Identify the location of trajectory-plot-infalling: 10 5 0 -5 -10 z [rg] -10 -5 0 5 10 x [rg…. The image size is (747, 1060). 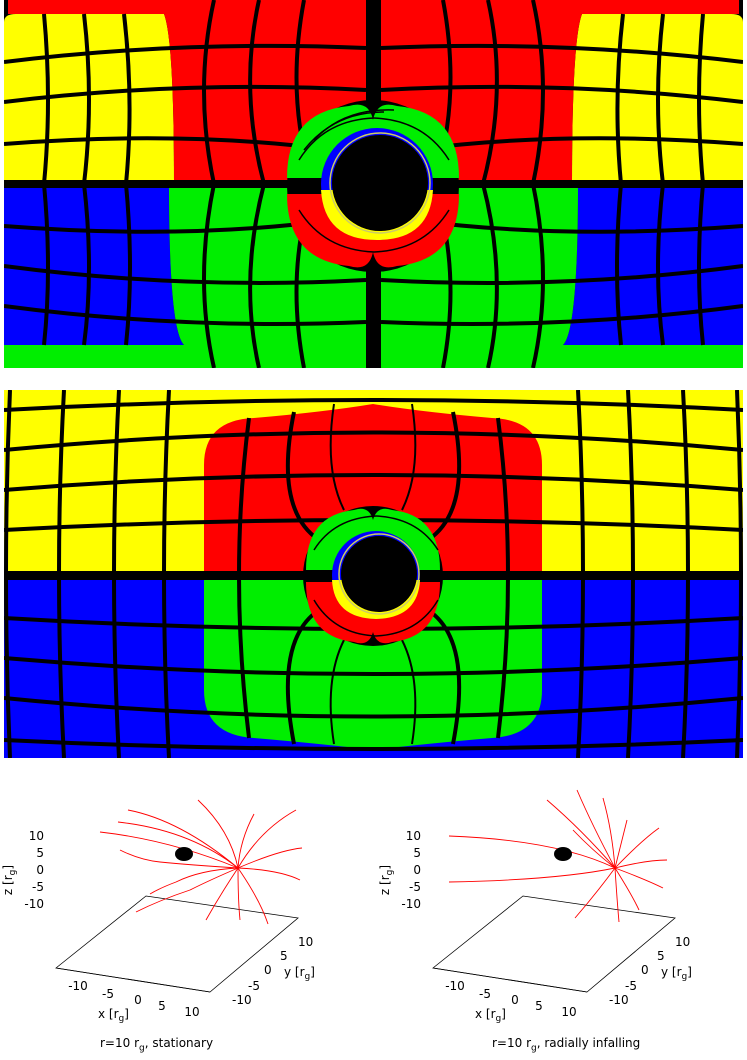
(562, 915).